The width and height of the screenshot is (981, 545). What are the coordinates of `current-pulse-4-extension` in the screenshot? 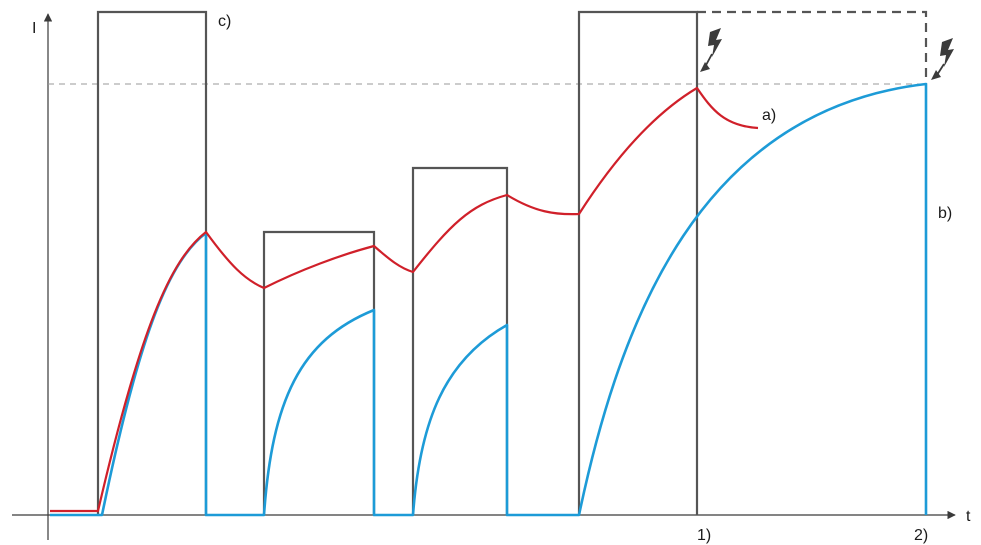 It's located at (812, 47).